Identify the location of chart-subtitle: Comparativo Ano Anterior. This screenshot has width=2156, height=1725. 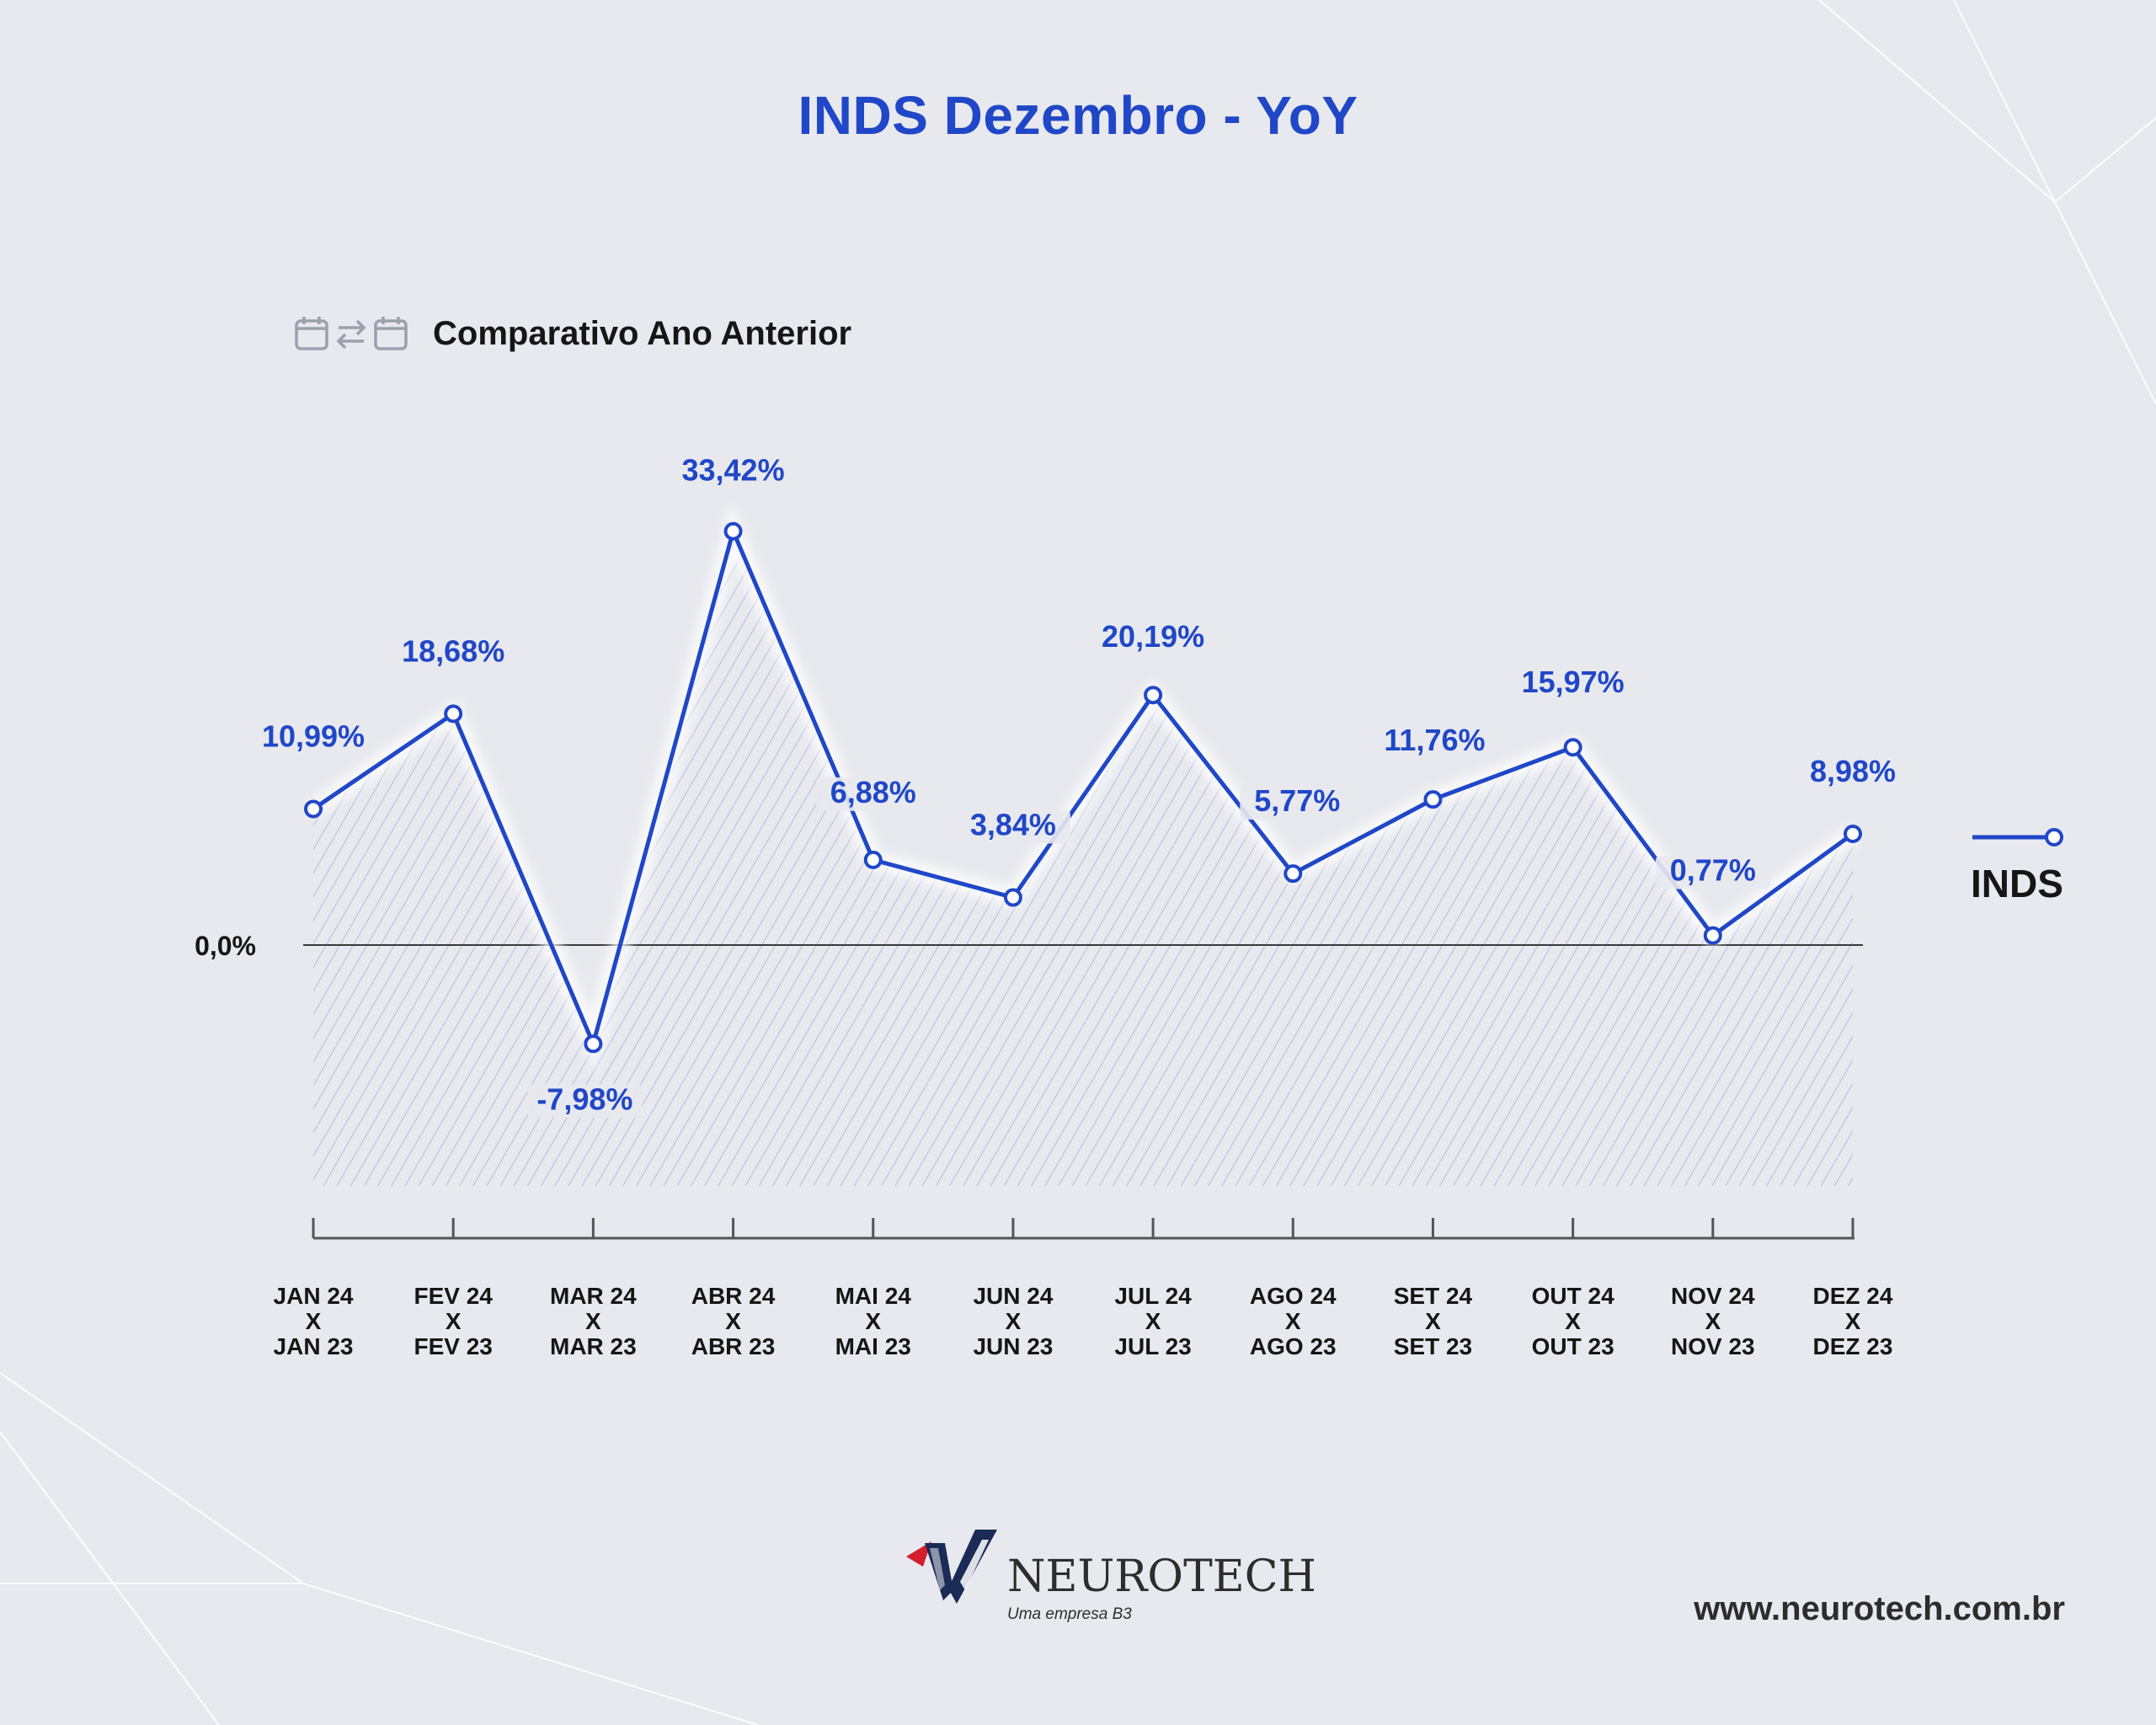
(642, 333).